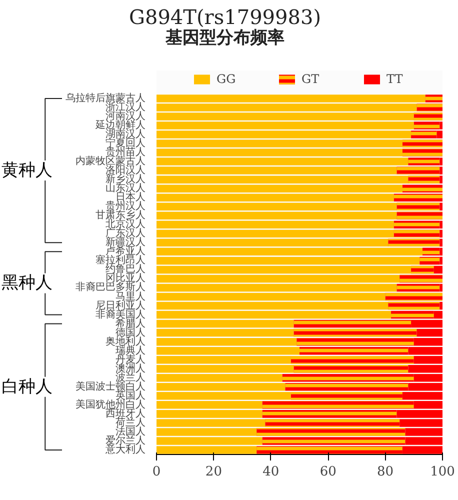  Describe the element at coordinates (213, 472) in the screenshot. I see `x-tick-label: 20` at that location.